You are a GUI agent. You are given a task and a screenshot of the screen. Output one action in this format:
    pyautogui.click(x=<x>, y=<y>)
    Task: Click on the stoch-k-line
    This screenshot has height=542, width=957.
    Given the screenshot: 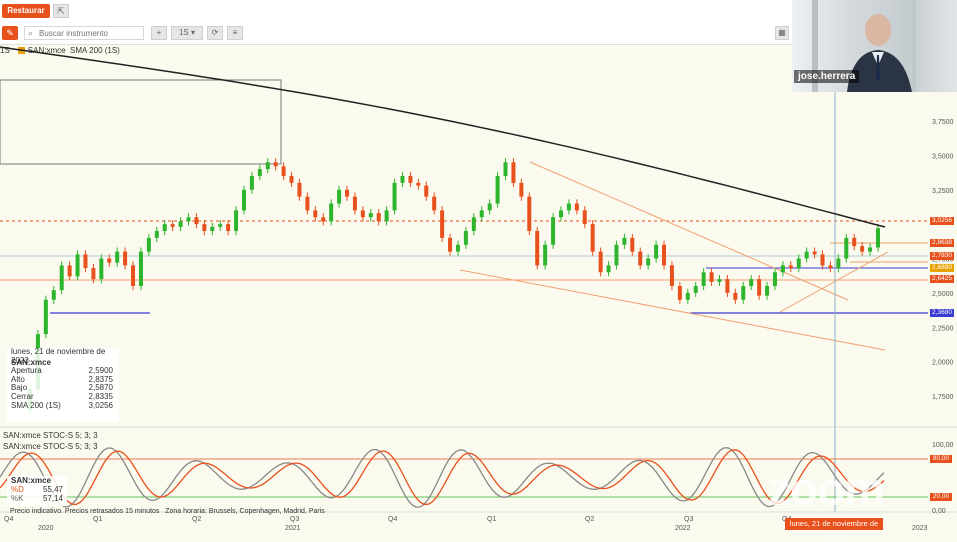 What is the action you would take?
    pyautogui.click(x=442, y=477)
    